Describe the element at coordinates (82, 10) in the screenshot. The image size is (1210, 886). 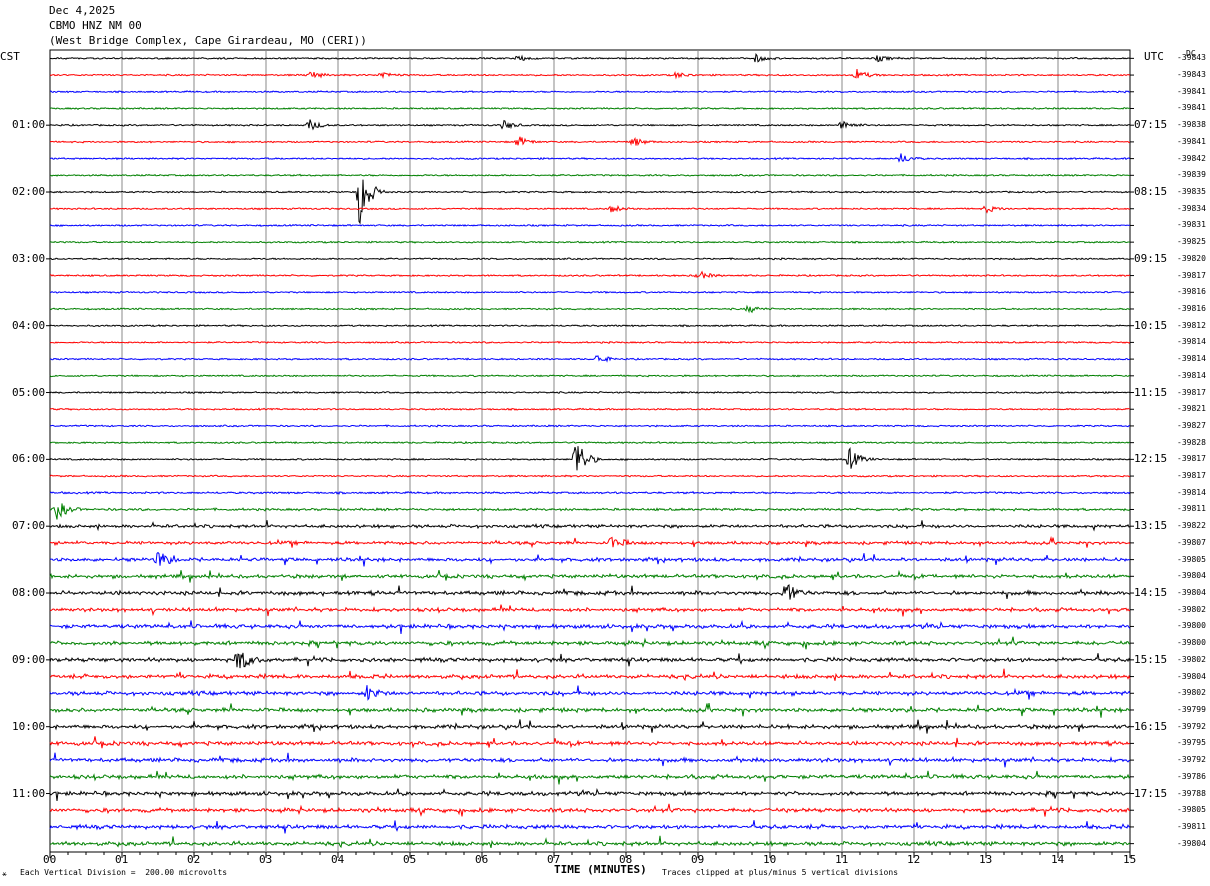
I see `record-date: Dec 4,2025` at that location.